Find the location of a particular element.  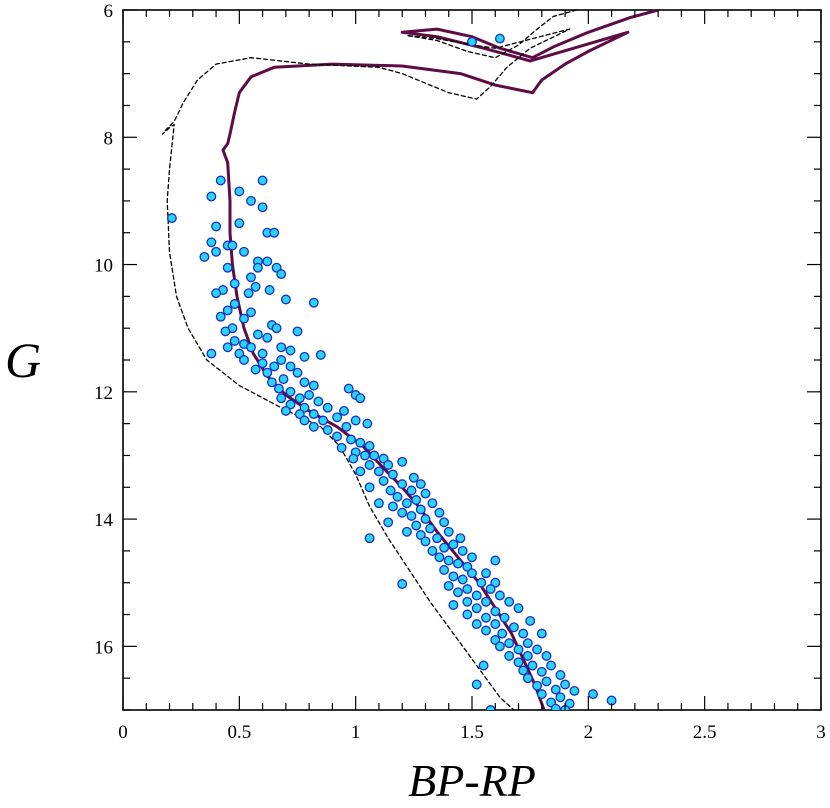

x-axis-title: BP-RP is located at coordinates (472, 780).